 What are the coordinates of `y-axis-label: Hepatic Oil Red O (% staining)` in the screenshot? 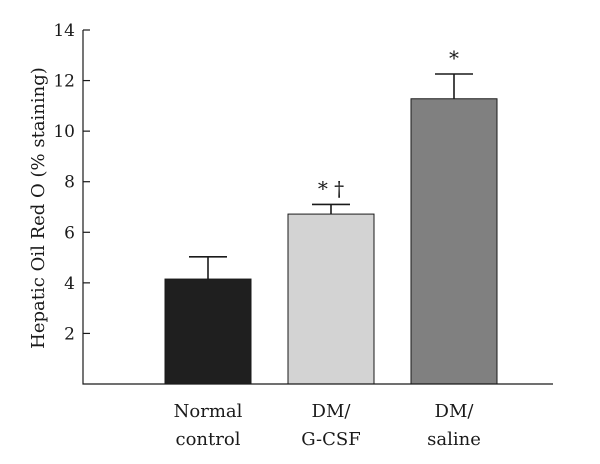 It's located at (38, 208).